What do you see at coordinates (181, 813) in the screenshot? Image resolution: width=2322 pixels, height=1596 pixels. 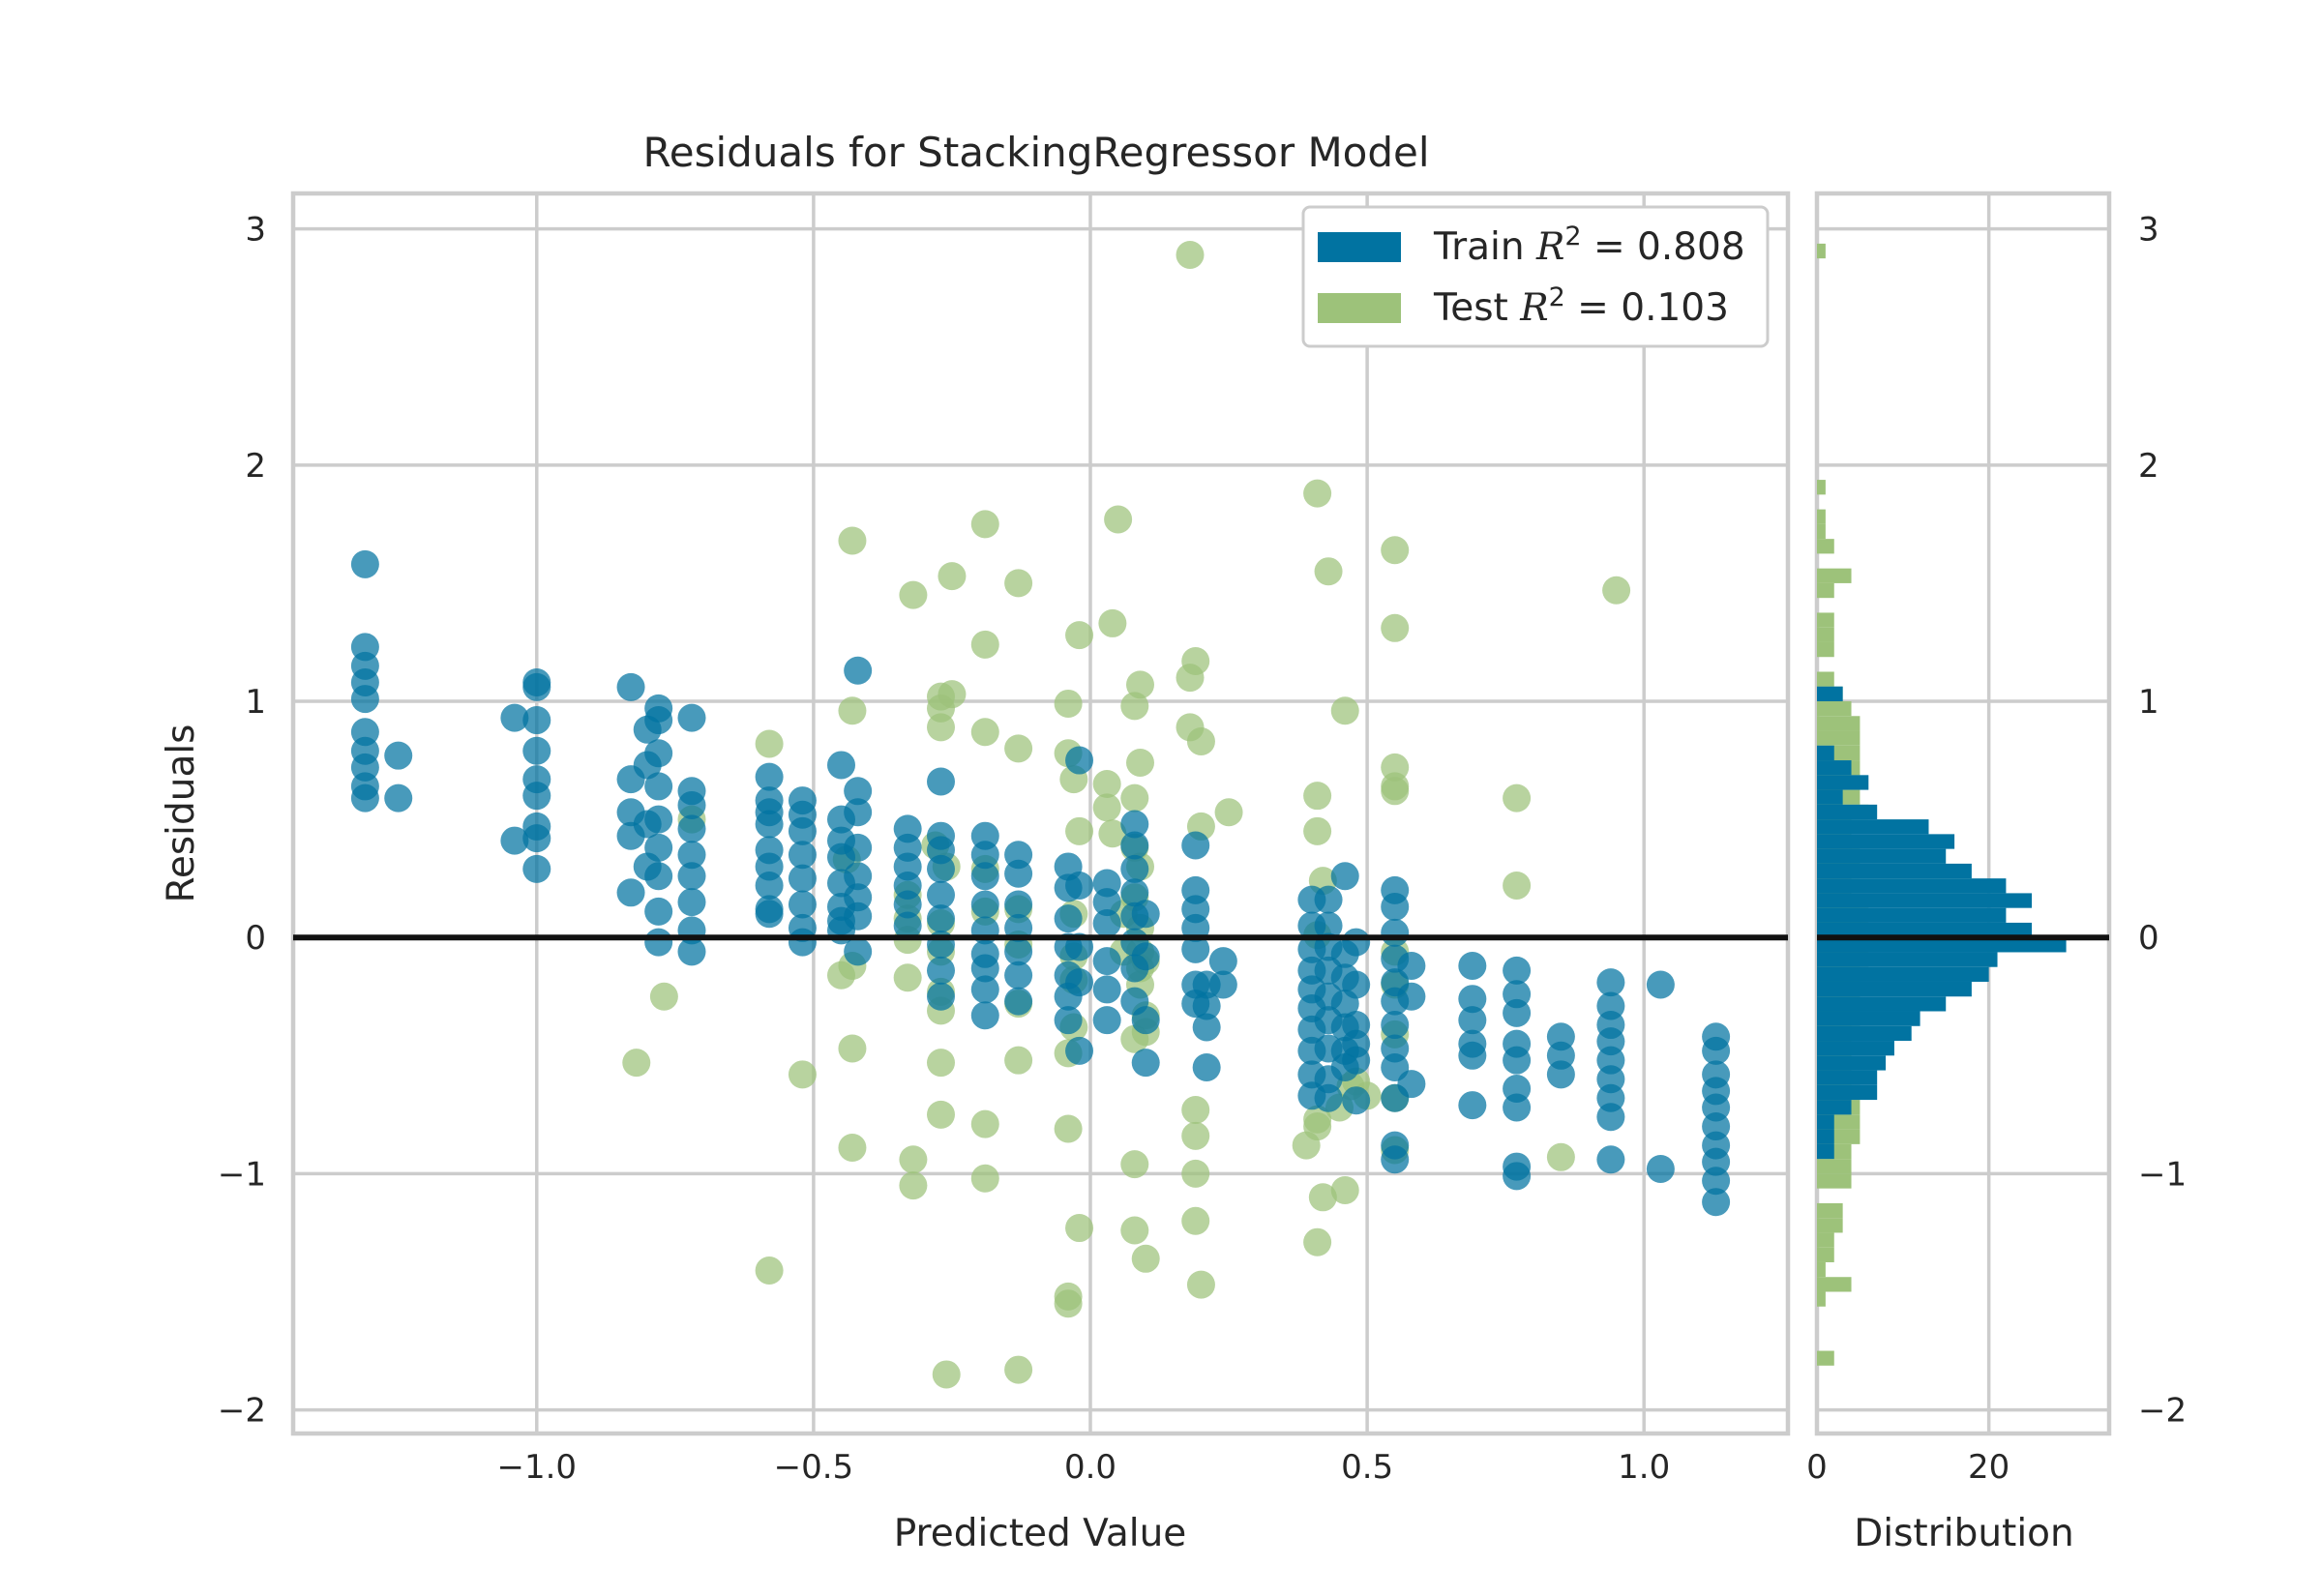 I see `y-axis-label: Residuals` at bounding box center [181, 813].